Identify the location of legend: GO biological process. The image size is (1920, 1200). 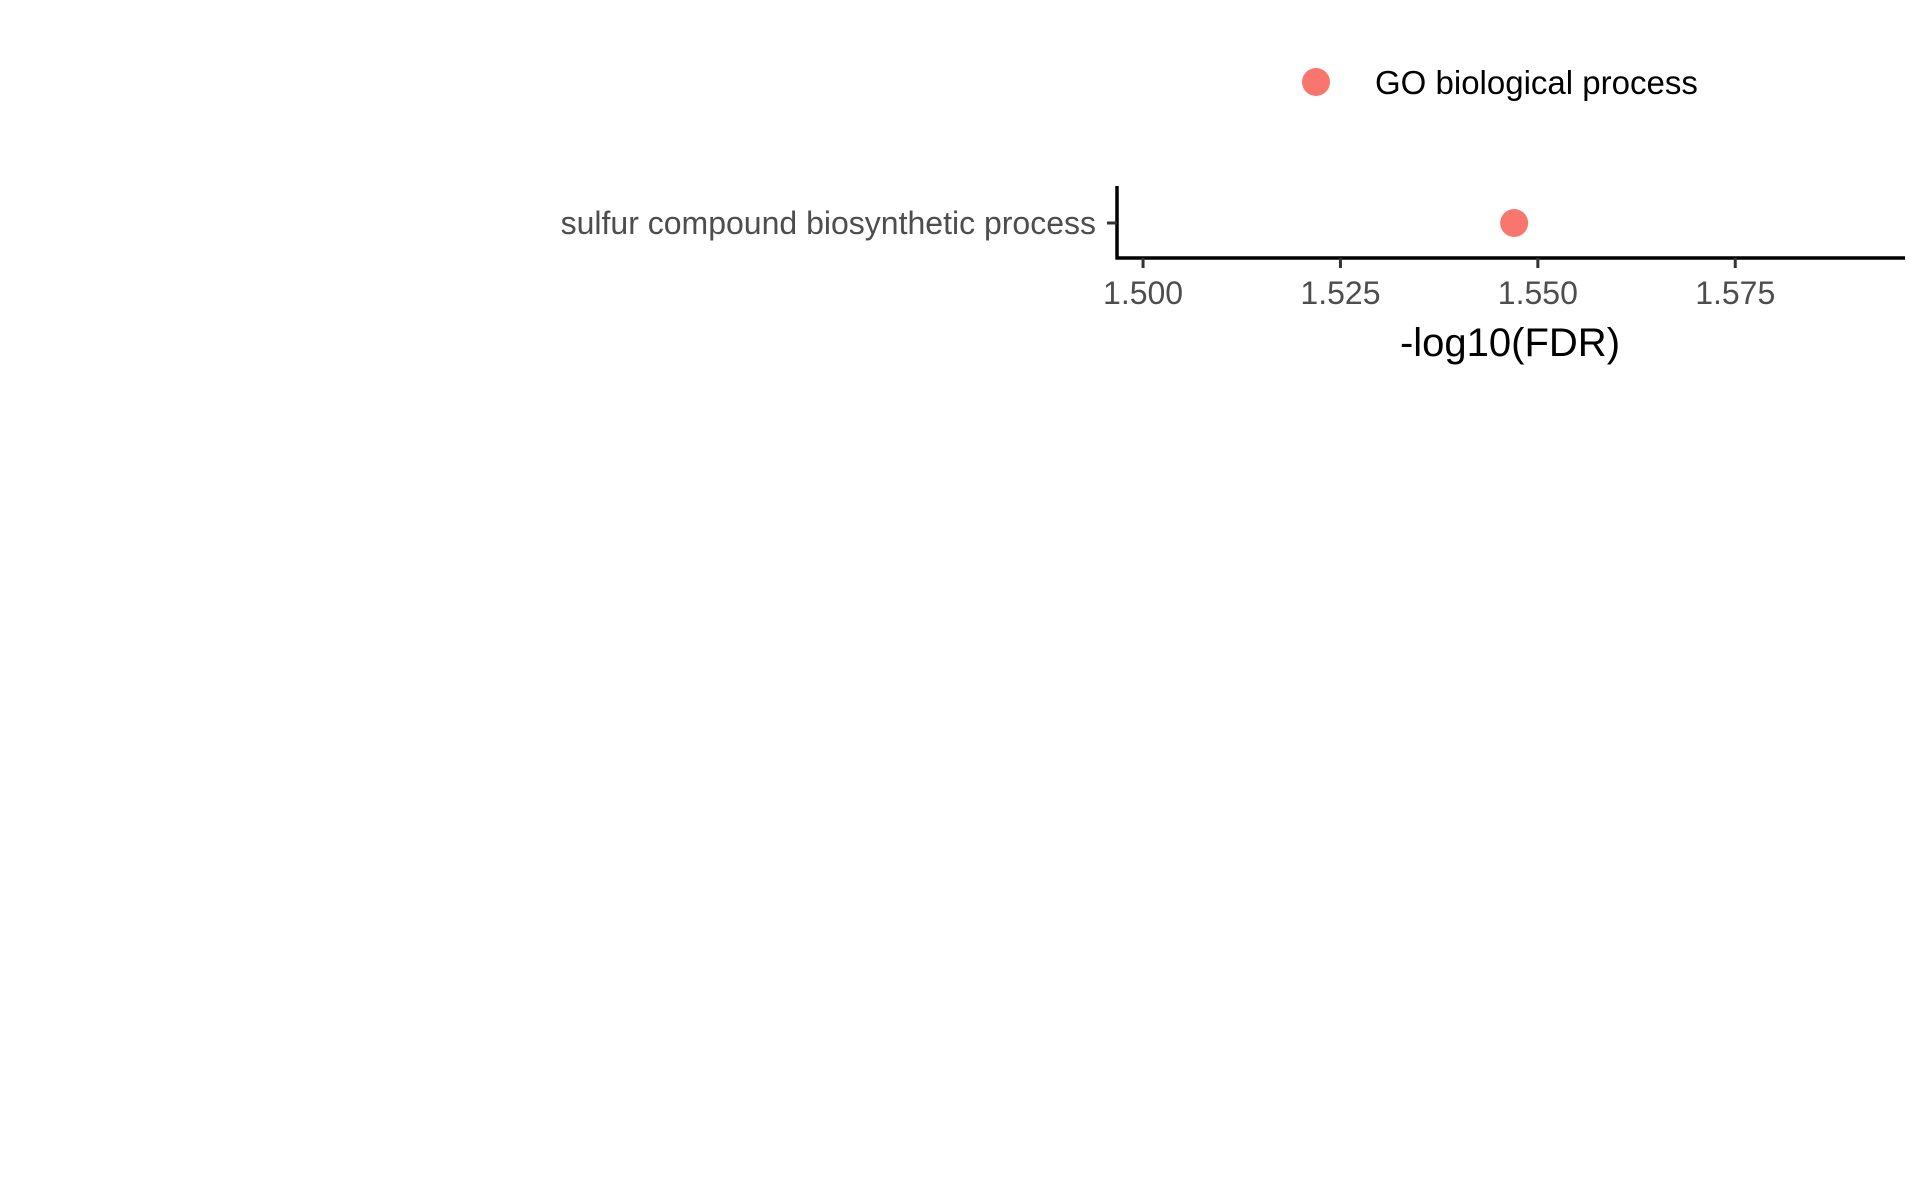
(1500, 82).